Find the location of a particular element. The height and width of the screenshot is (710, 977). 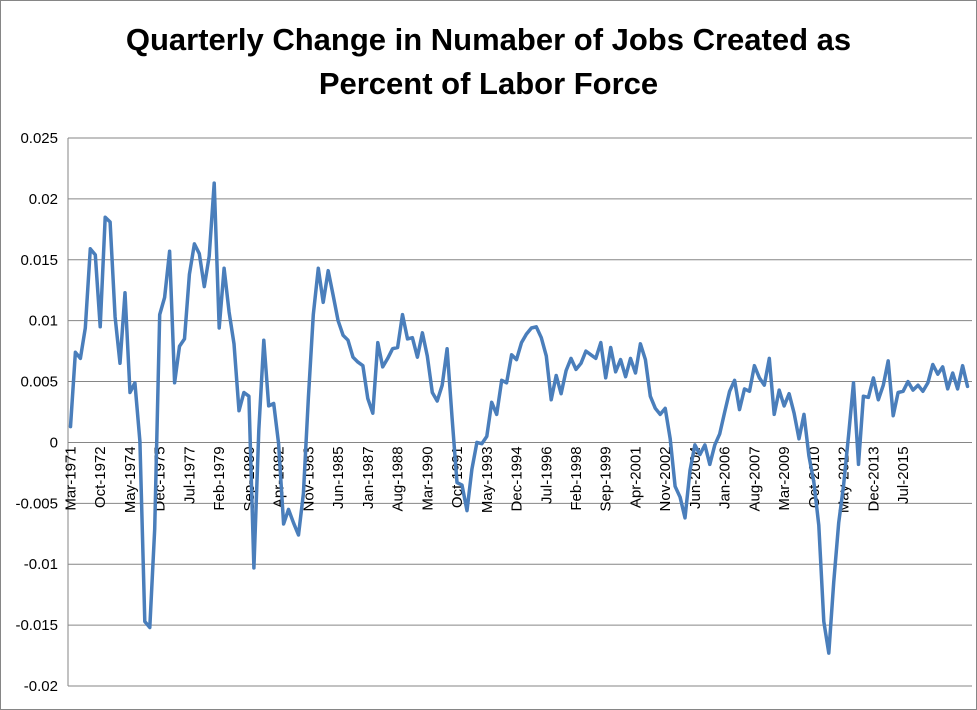

x-tick-label: Jul-1977 is located at coordinates (189, 475).